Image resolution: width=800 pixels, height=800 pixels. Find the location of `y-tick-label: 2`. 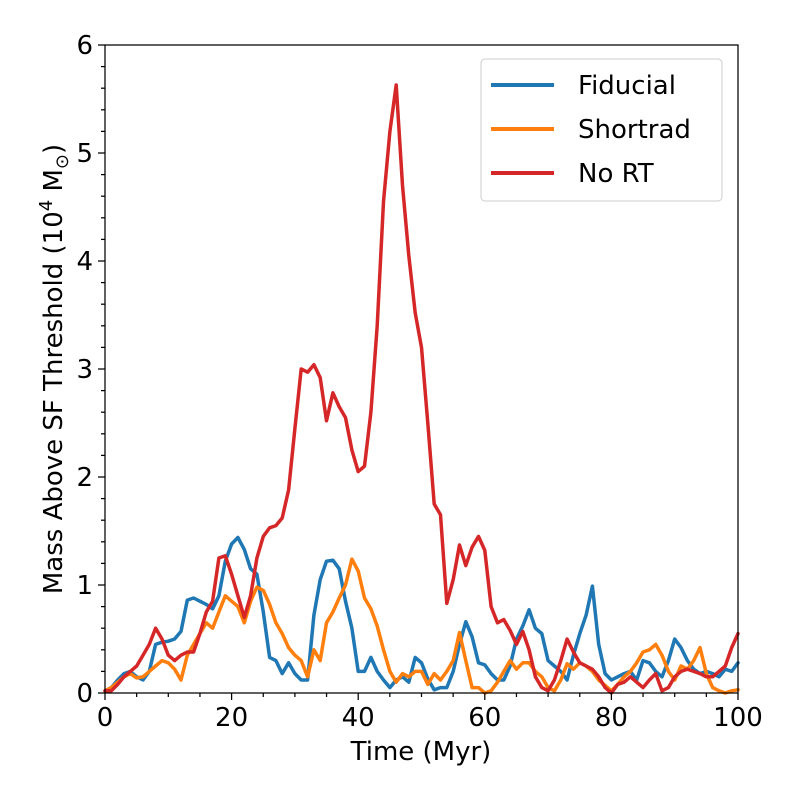

y-tick-label: 2 is located at coordinates (84, 478).